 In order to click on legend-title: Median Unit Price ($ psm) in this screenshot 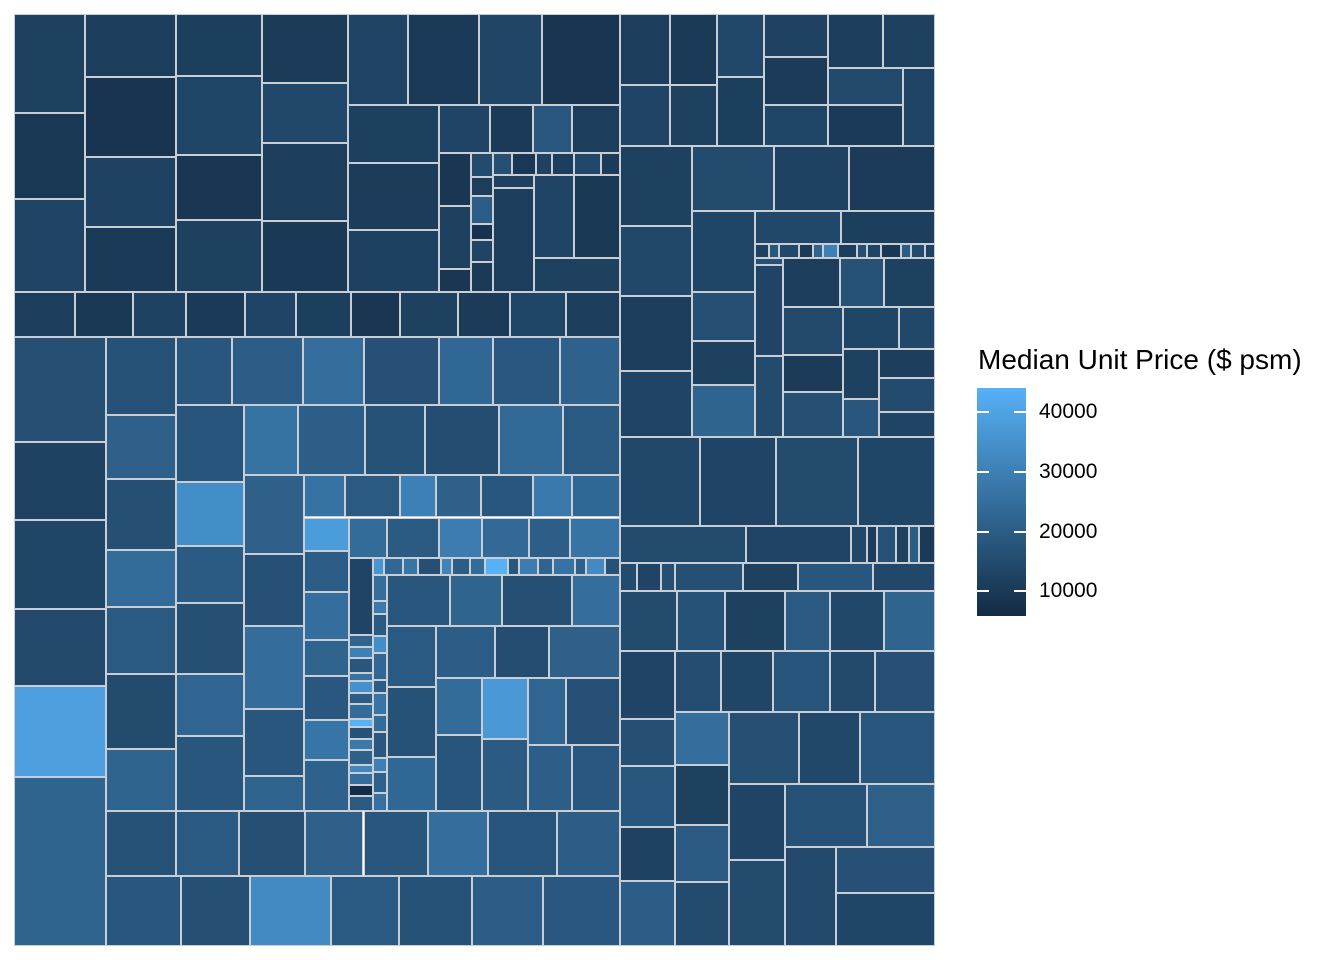, I will do `click(1140, 359)`.